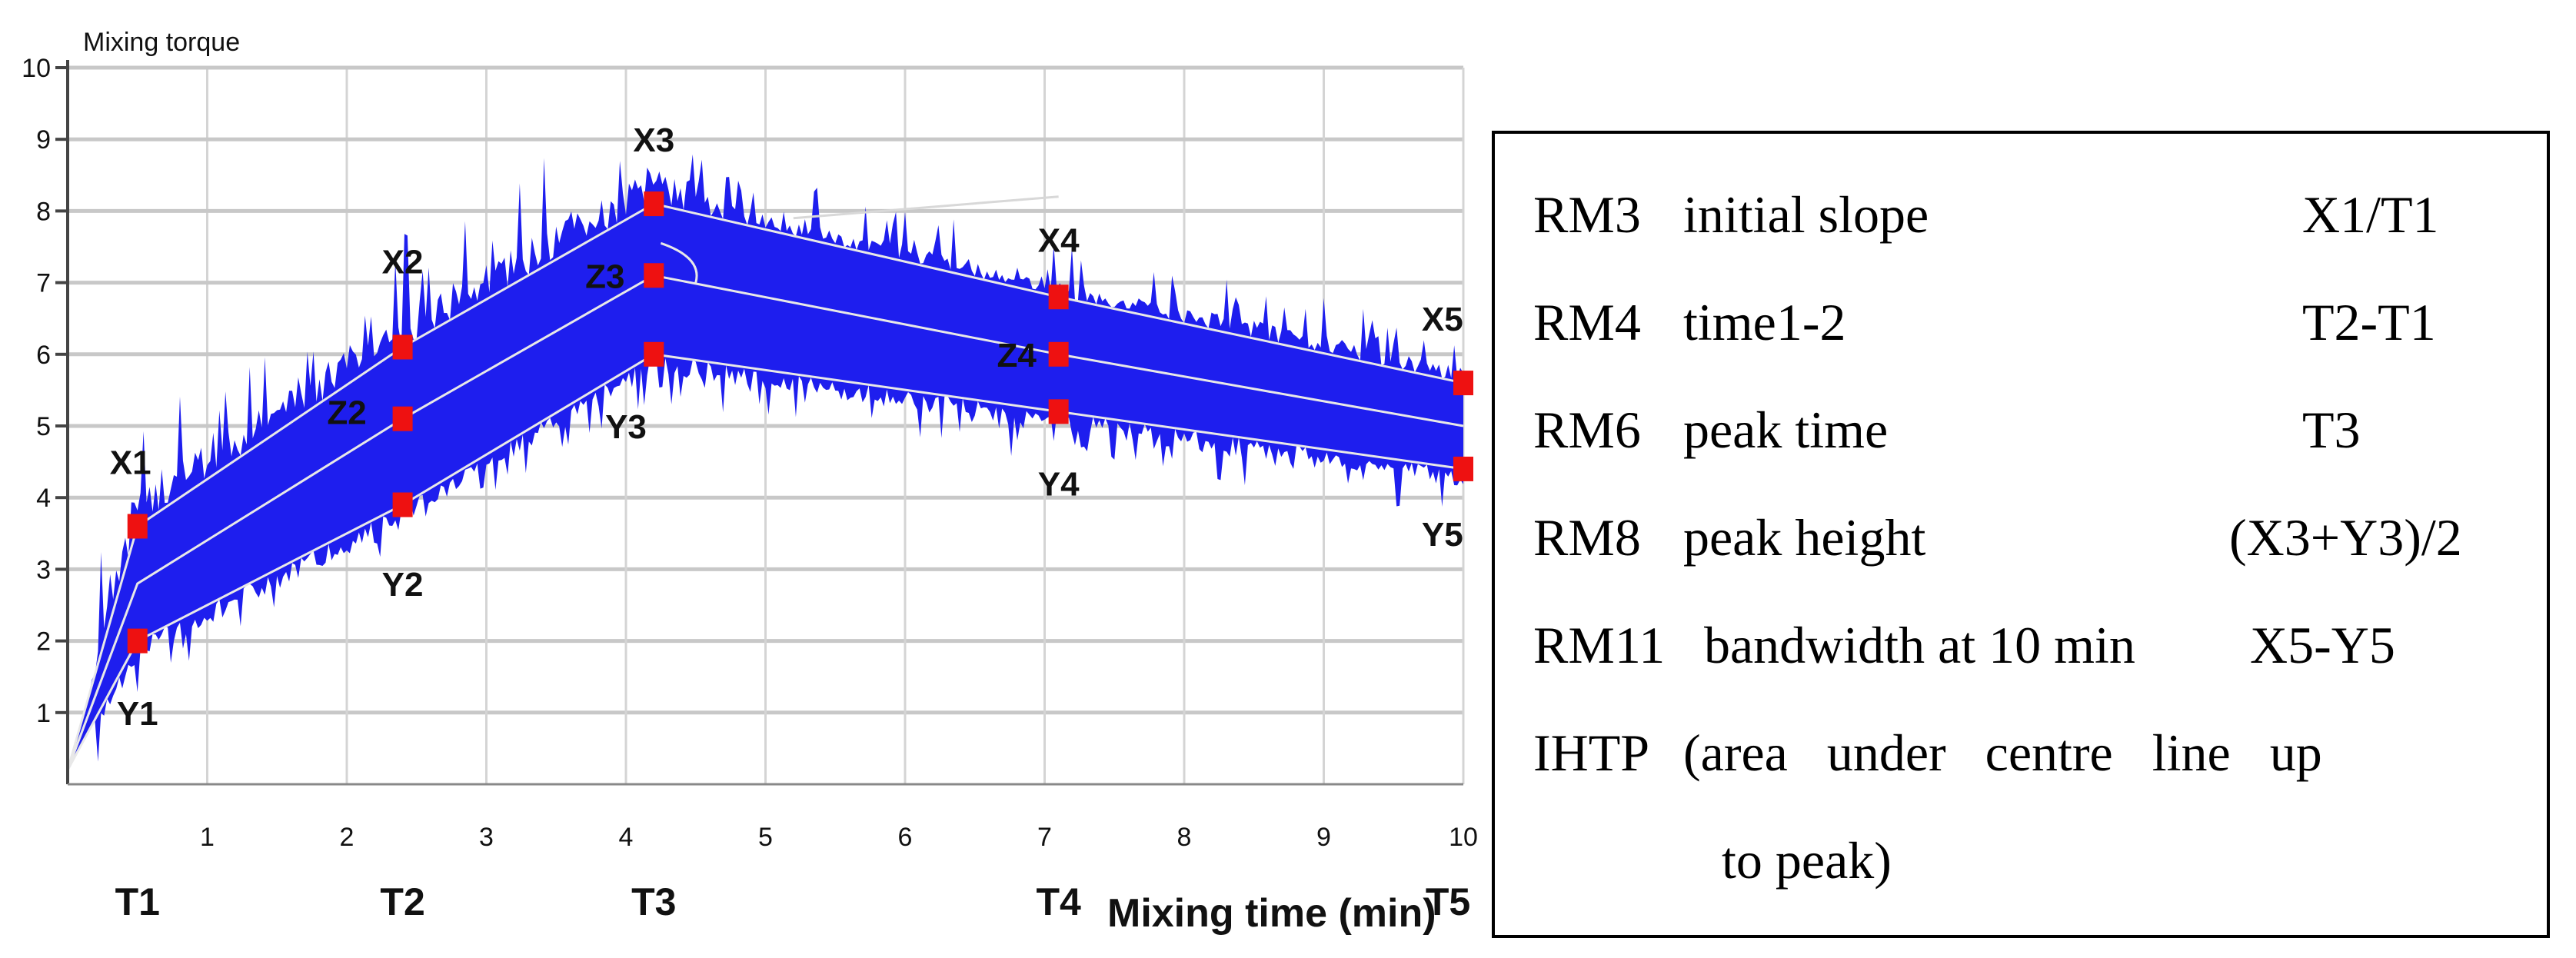 This screenshot has height=958, width=2576. I want to click on y-tick-label: 2, so click(44, 642).